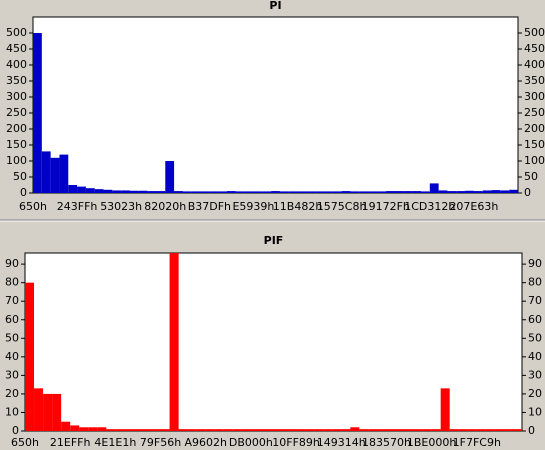  What do you see at coordinates (274, 240) in the screenshot?
I see `chart-title: PIF` at bounding box center [274, 240].